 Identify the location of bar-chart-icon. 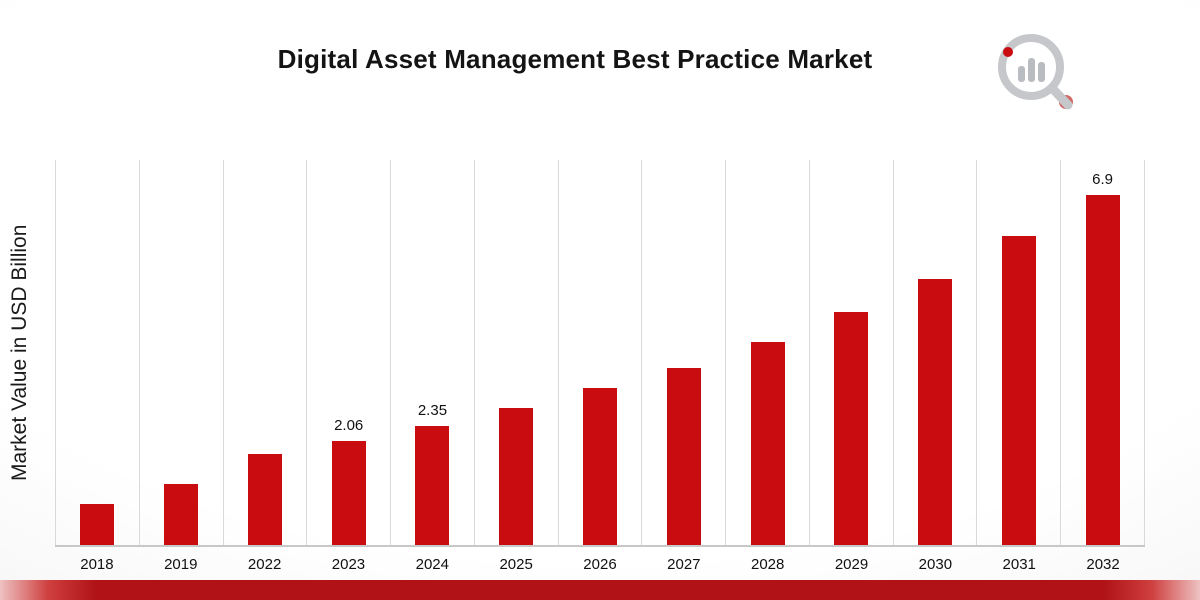
(1031, 70).